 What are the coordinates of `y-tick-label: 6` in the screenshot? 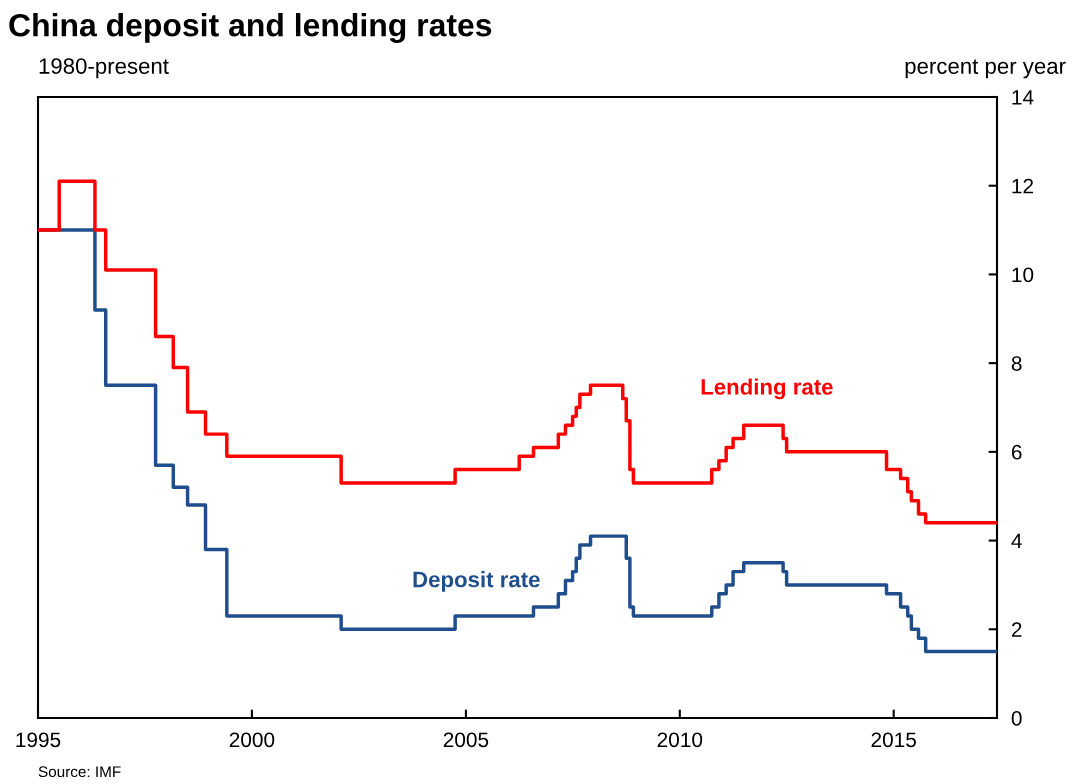 It's located at (1016, 452).